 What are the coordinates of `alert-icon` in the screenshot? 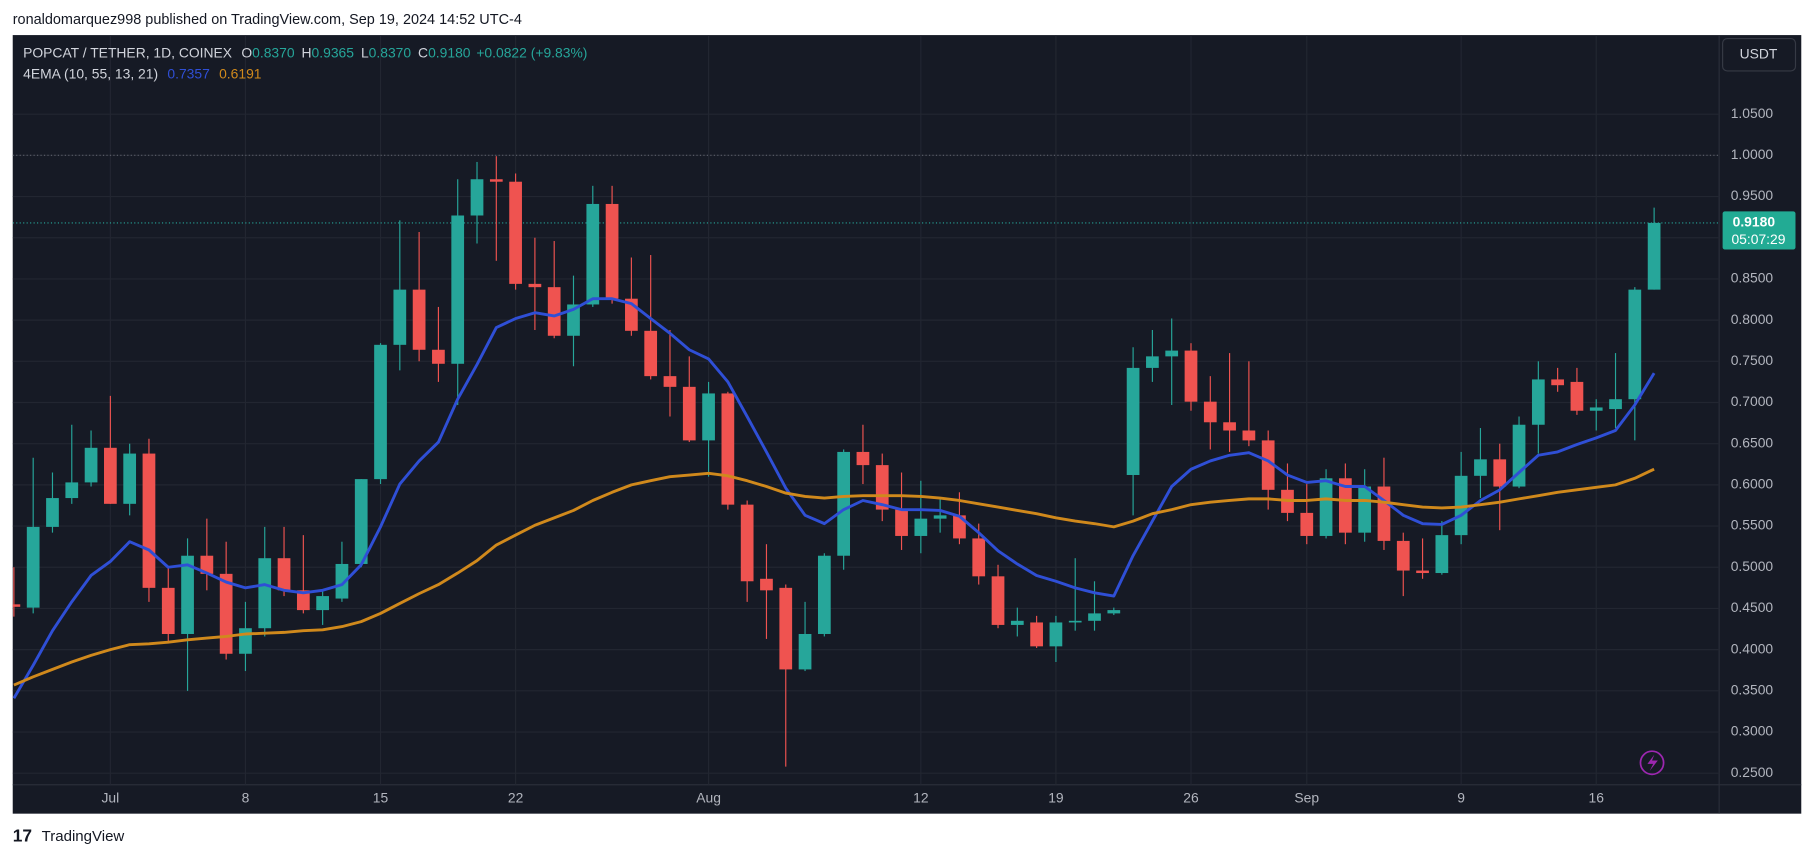 It's located at (1652, 763).